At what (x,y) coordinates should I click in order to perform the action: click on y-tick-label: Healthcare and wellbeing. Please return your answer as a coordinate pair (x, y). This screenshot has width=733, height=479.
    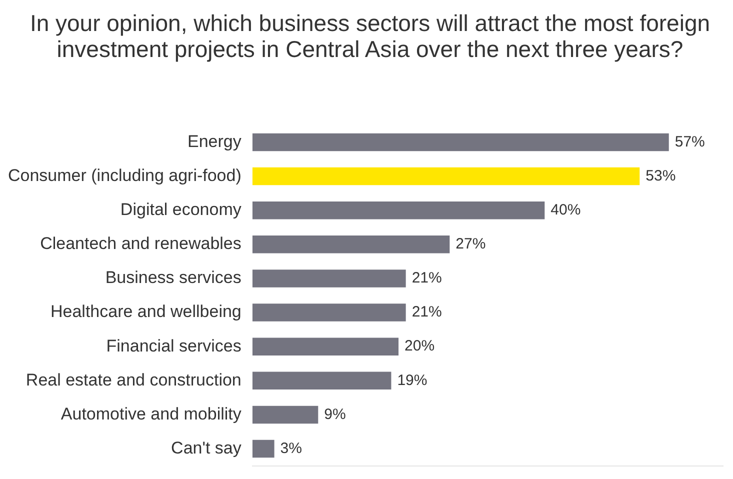
    Looking at the image, I should click on (146, 312).